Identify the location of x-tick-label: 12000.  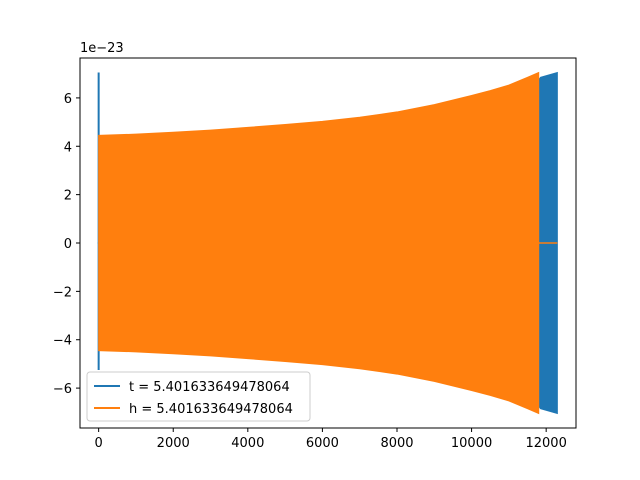
(545, 443).